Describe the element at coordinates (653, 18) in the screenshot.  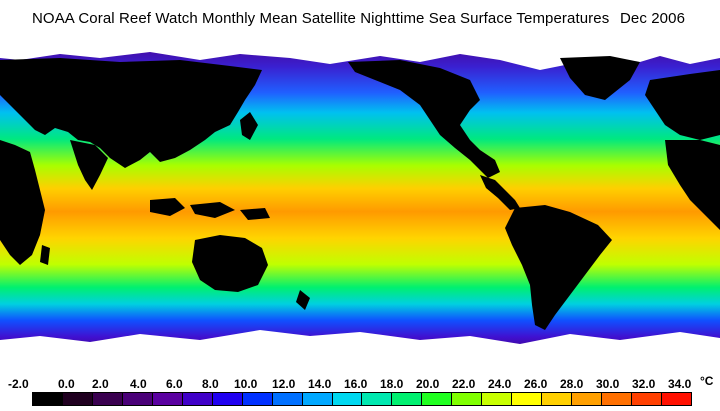
I see `title-date: Dec 2006` at that location.